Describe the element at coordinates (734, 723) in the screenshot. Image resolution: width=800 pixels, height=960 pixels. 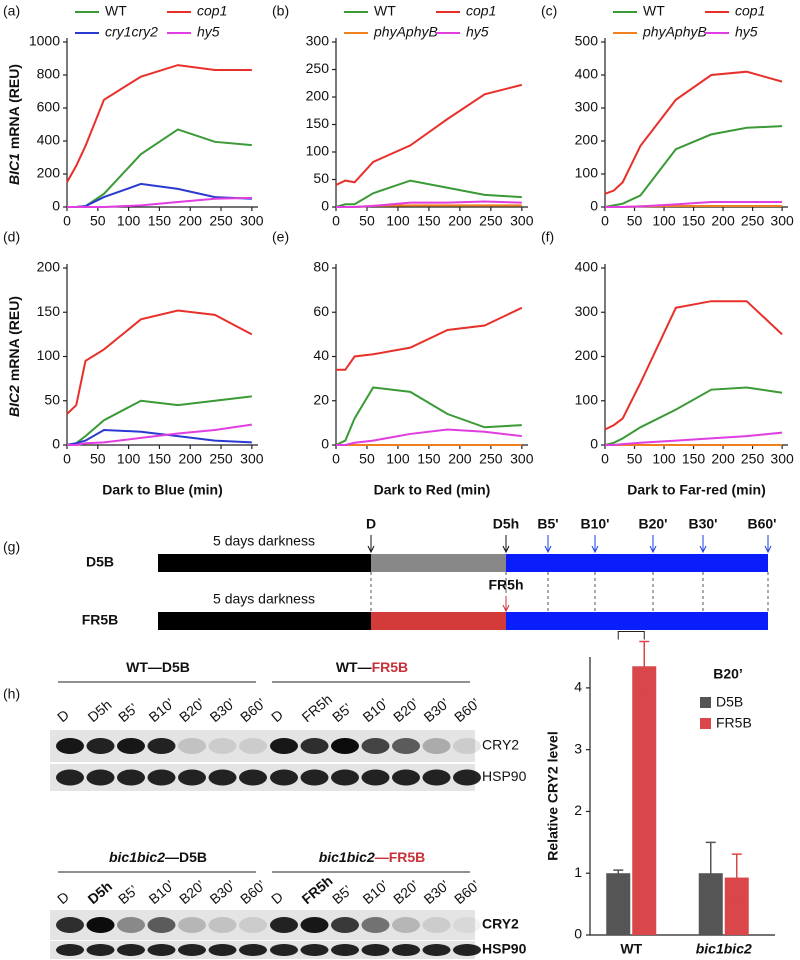
I see `legend-label: FR5B` at that location.